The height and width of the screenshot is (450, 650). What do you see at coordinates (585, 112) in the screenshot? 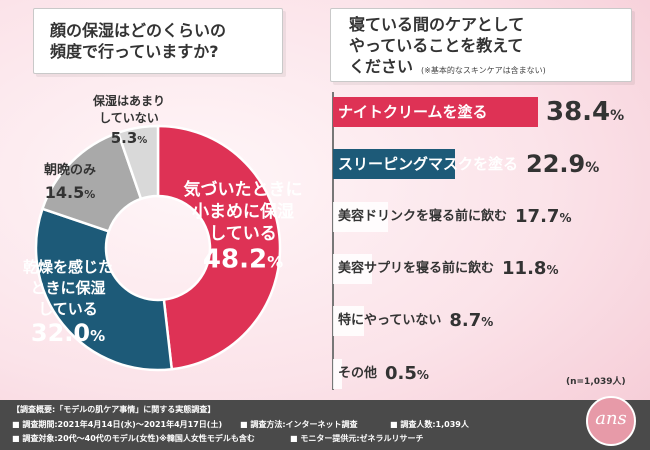
I see `bar-value-0: 38.4%` at bounding box center [585, 112].